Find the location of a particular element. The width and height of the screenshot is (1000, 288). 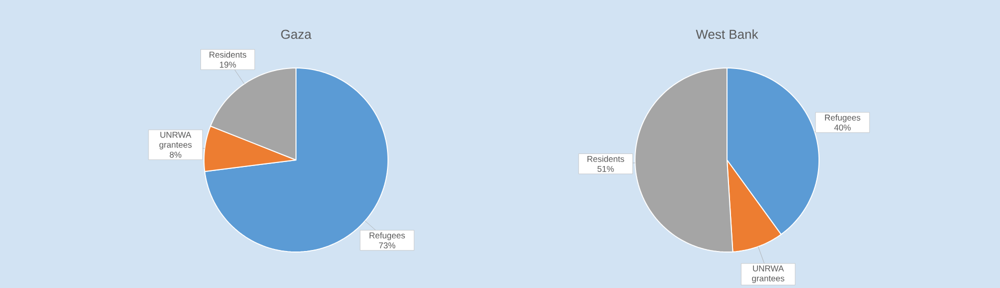

data-label: 19% is located at coordinates (228, 65).